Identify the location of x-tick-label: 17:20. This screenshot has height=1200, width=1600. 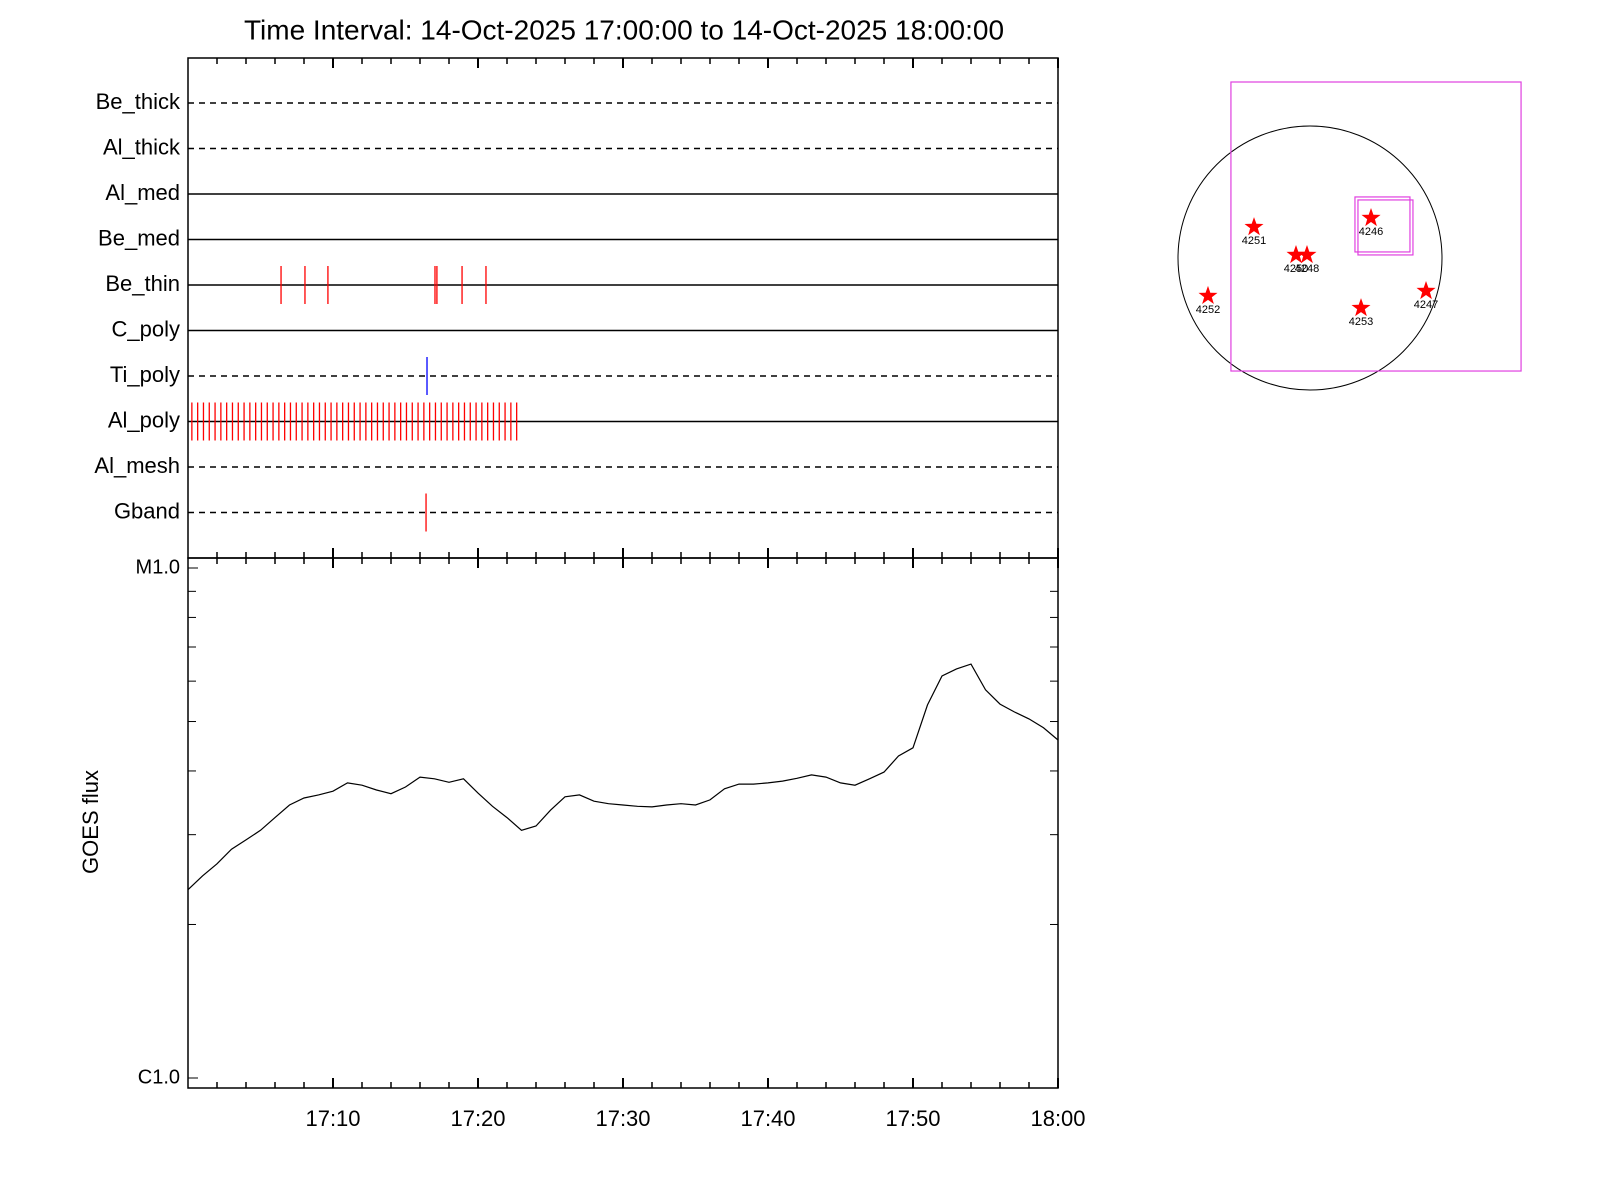
(477, 1118).